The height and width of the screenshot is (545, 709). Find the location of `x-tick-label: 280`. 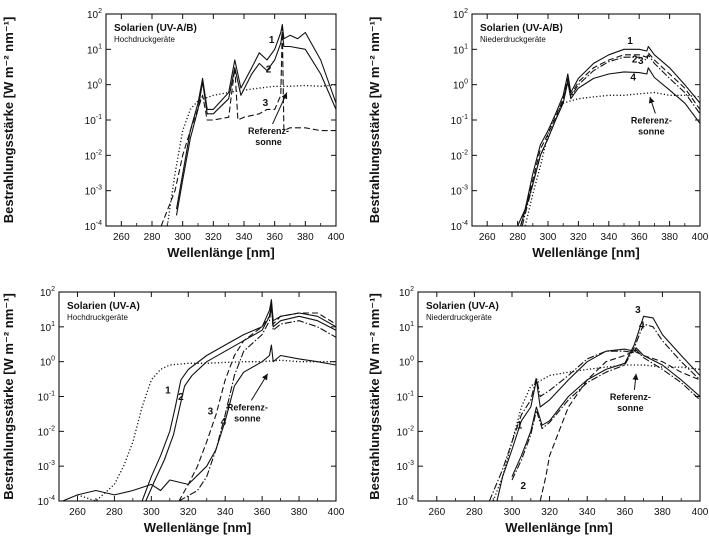

x-tick-label: 280 is located at coordinates (474, 512).